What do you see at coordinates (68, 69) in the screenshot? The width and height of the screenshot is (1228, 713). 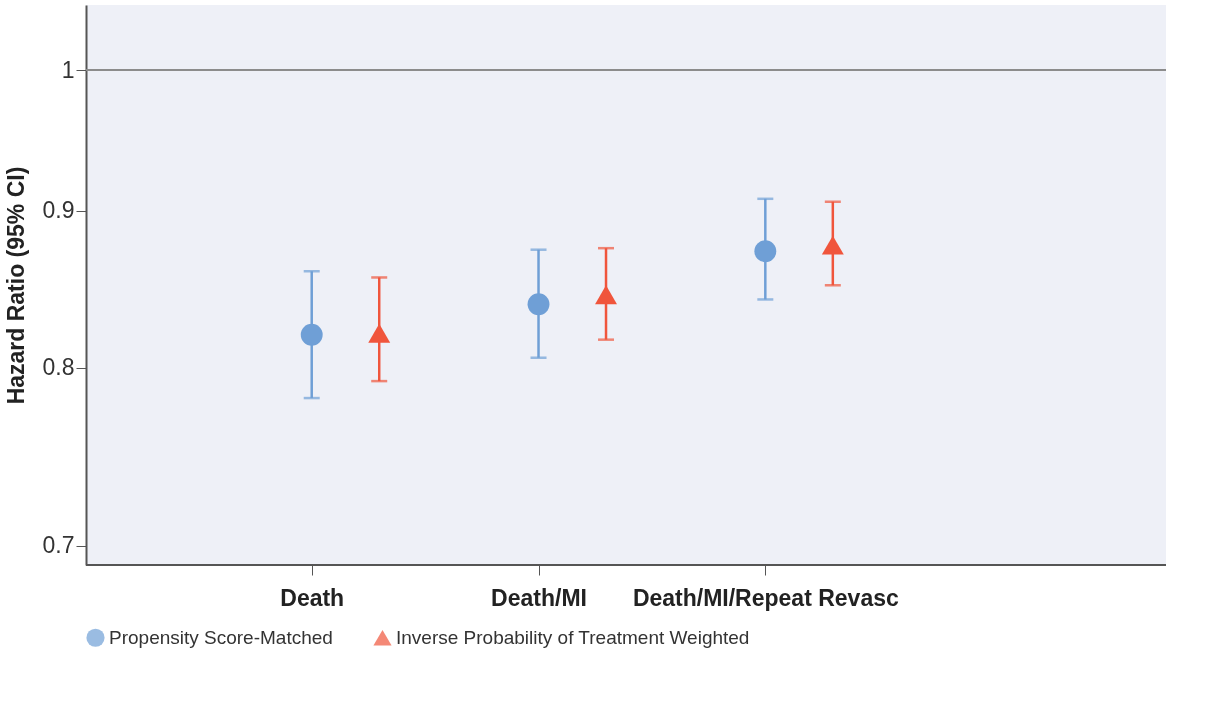 I see `y-tick-label: 1` at bounding box center [68, 69].